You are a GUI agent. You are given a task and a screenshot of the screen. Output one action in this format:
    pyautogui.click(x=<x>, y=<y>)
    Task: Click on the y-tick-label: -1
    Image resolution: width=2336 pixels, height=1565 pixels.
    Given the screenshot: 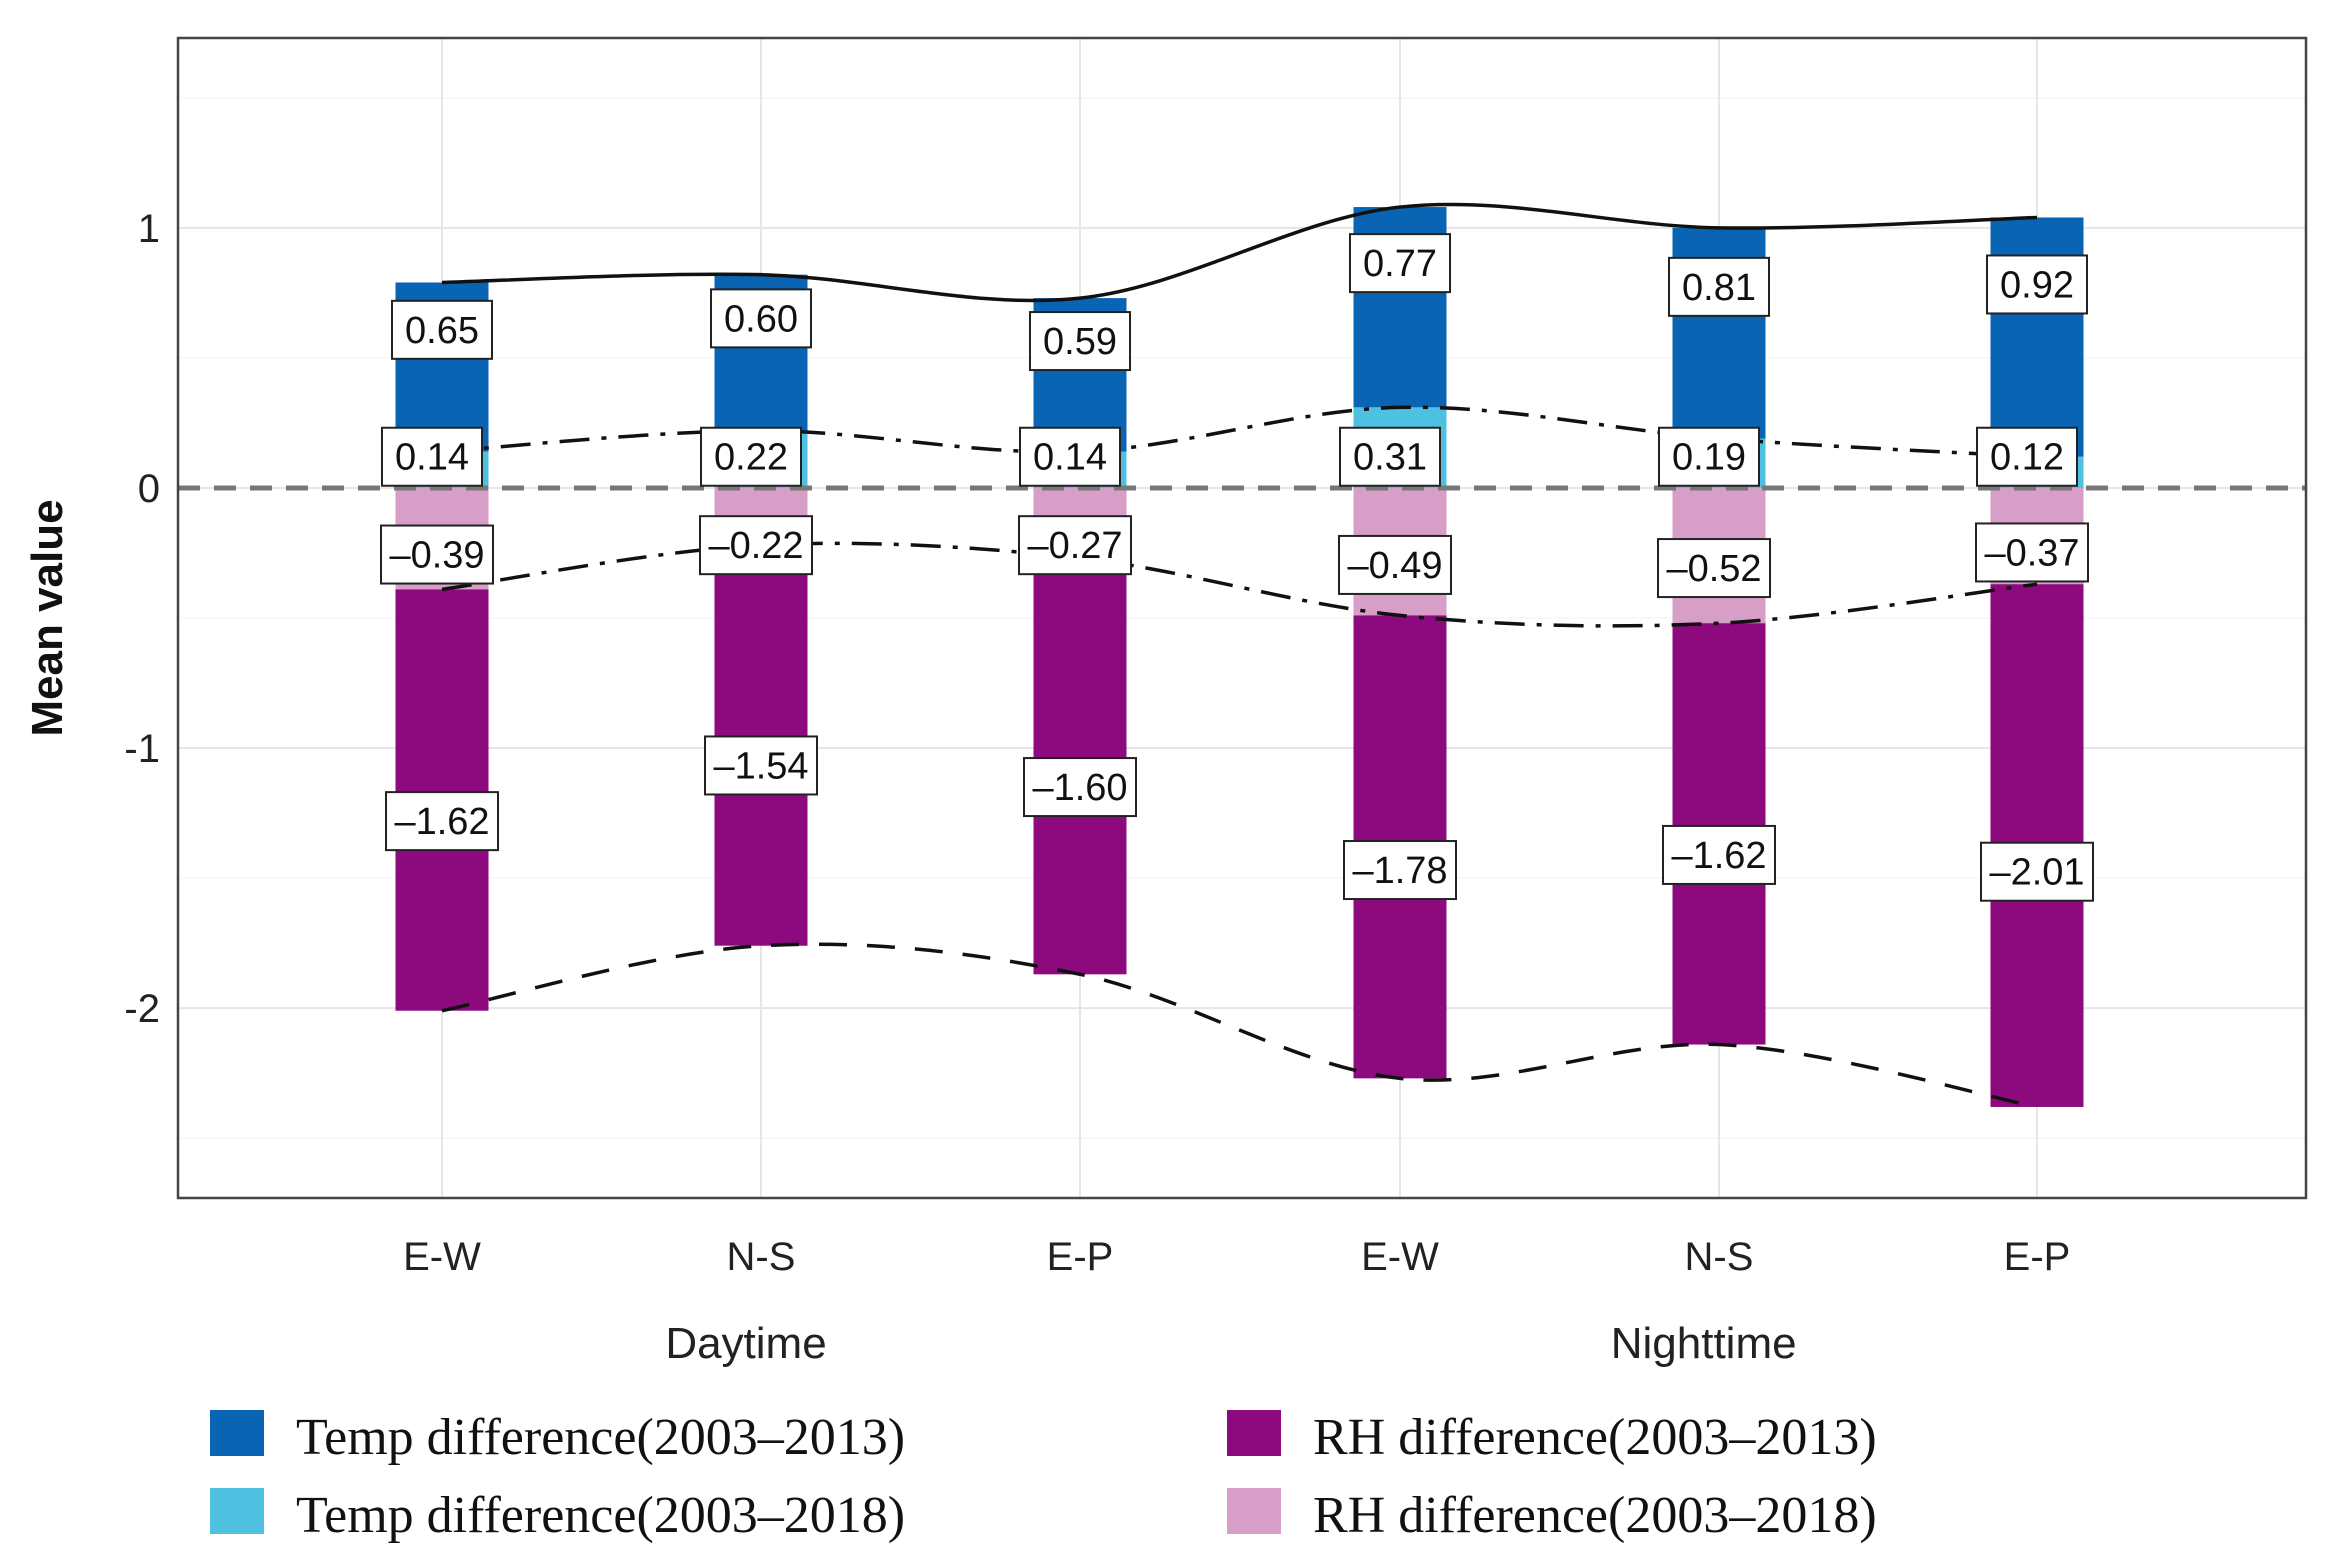 What is the action you would take?
    pyautogui.click(x=142, y=749)
    